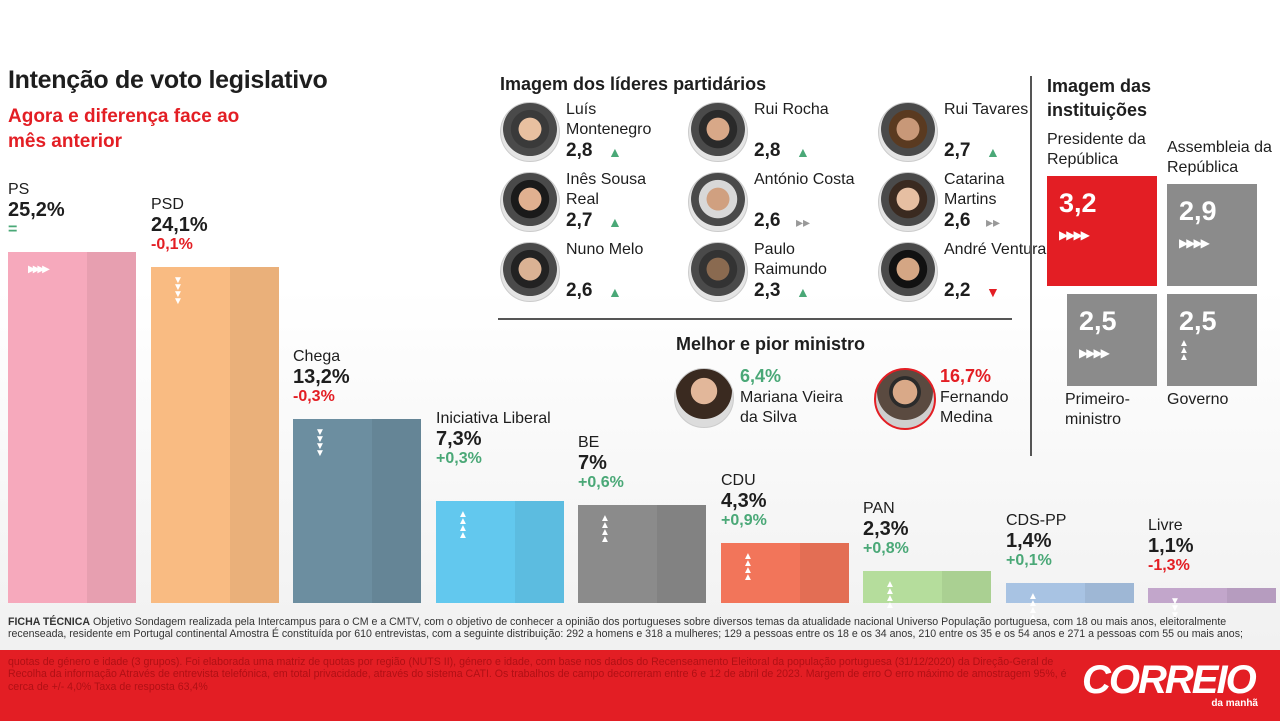 This screenshot has height=721, width=1280. I want to click on institution-box-3: 2,5 ▲ ▲ ▲, so click(1212, 340).